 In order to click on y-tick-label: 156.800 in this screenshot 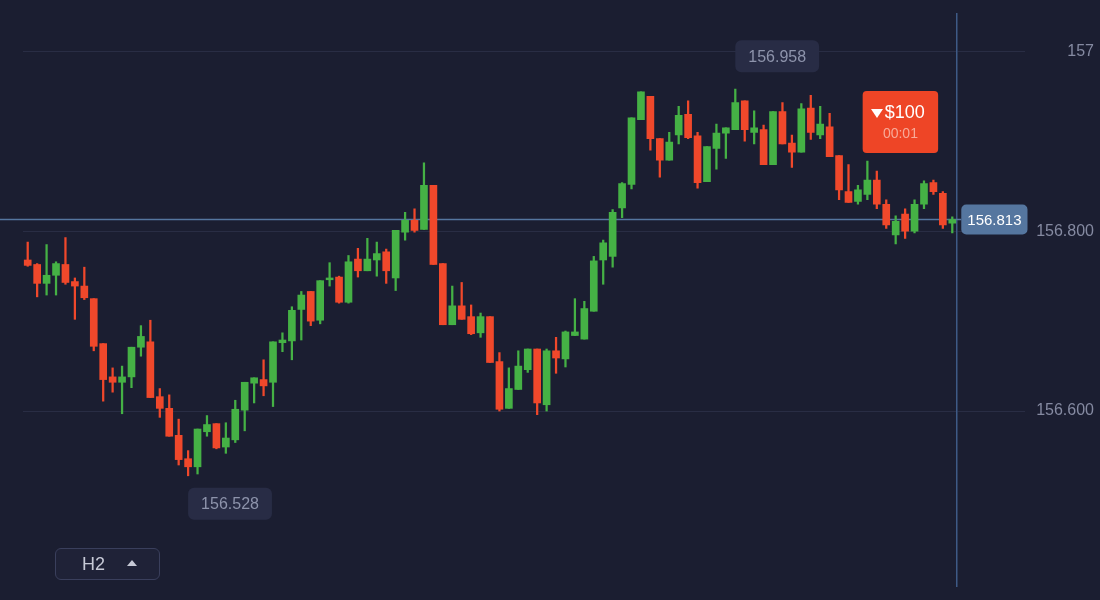, I will do `click(1065, 230)`.